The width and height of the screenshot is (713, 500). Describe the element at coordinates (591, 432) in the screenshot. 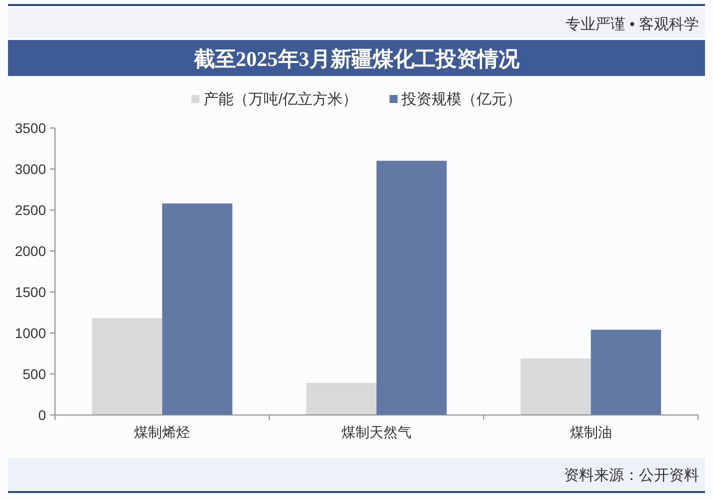

I see `tick-label: 煤制油` at that location.